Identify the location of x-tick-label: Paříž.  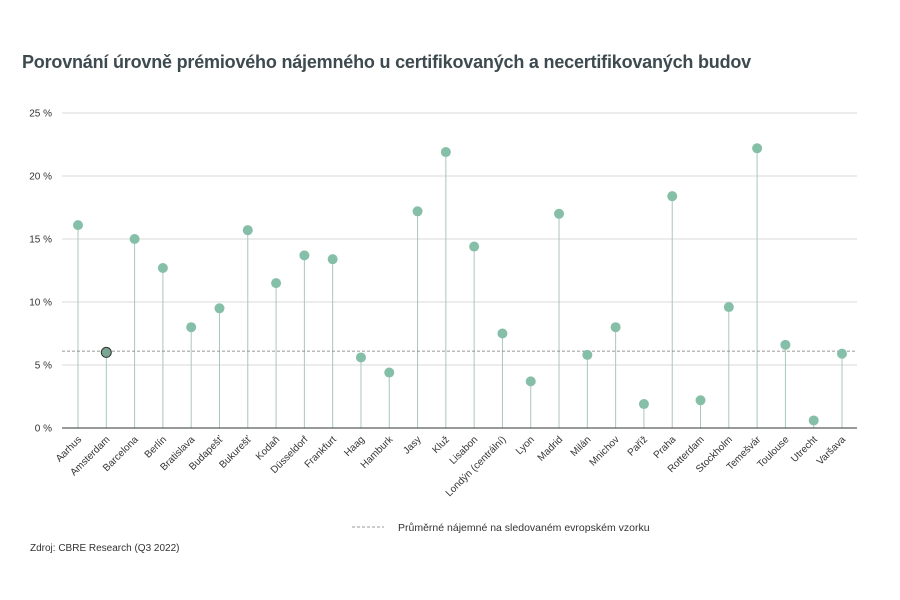
(638, 446).